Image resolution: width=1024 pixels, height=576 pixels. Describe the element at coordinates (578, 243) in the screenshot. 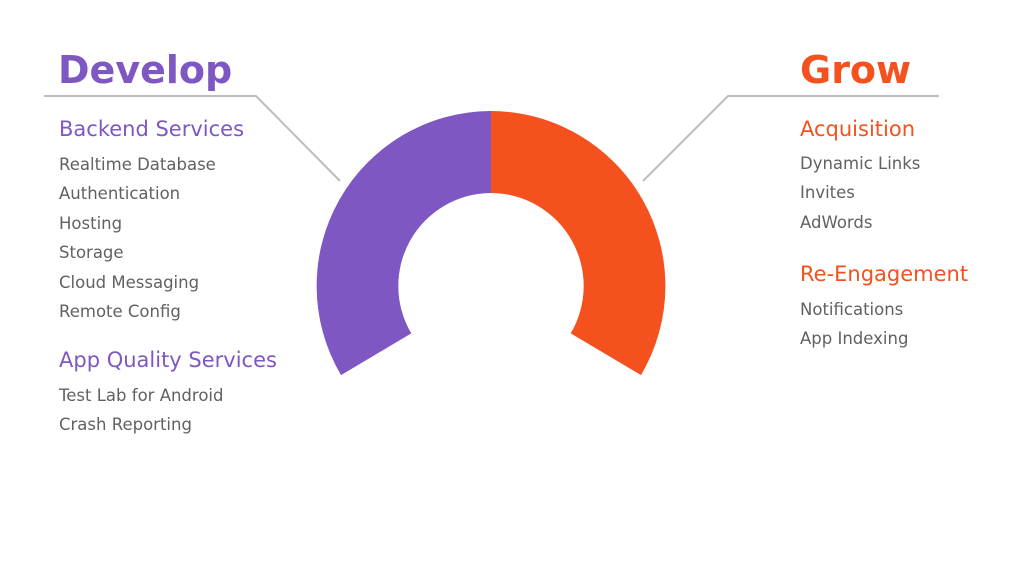

I see `grow-arc-segment` at that location.